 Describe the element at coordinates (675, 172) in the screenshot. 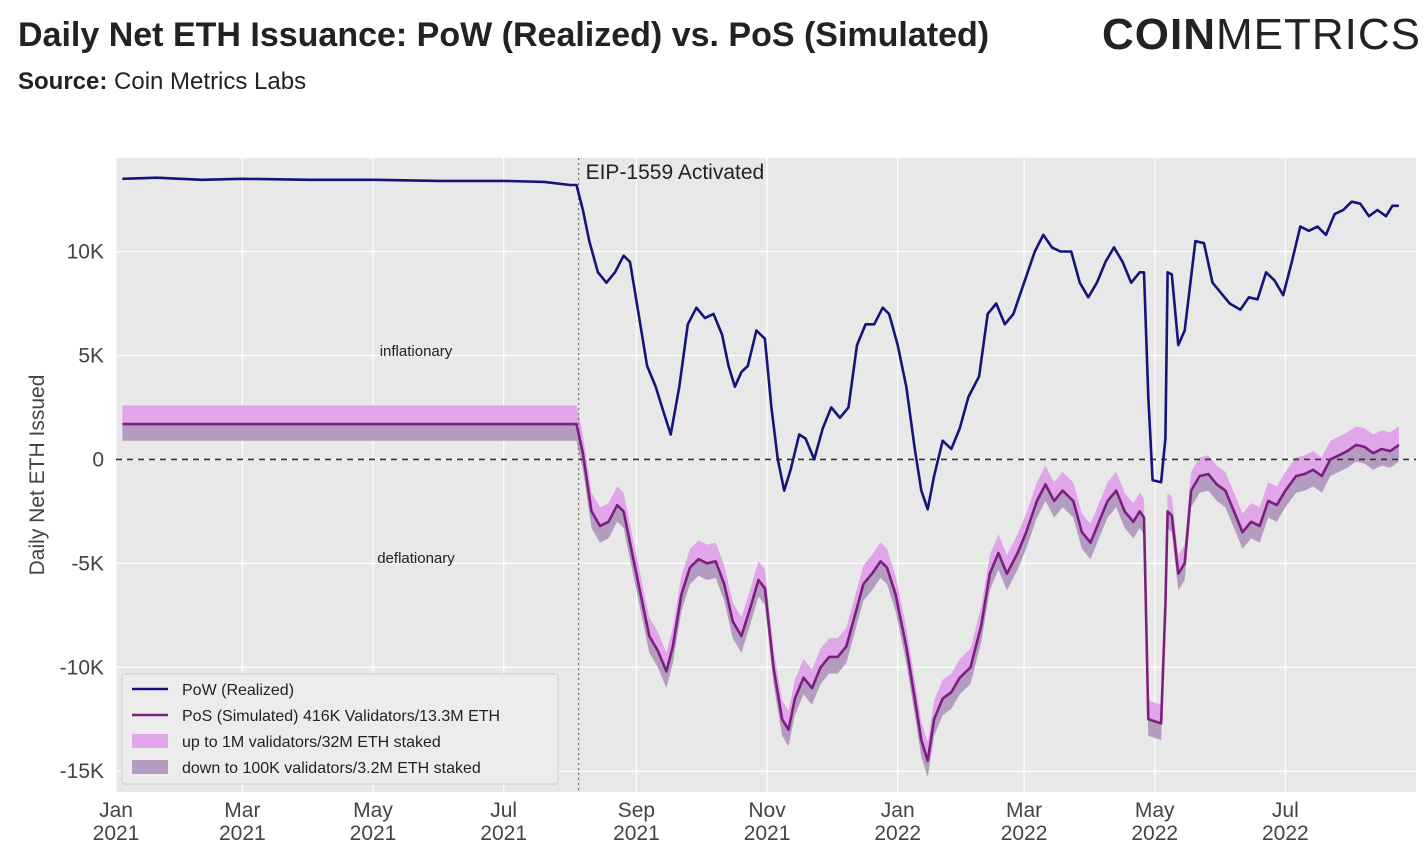

I see `eip-1559-label: EIP-1559 Activated` at that location.